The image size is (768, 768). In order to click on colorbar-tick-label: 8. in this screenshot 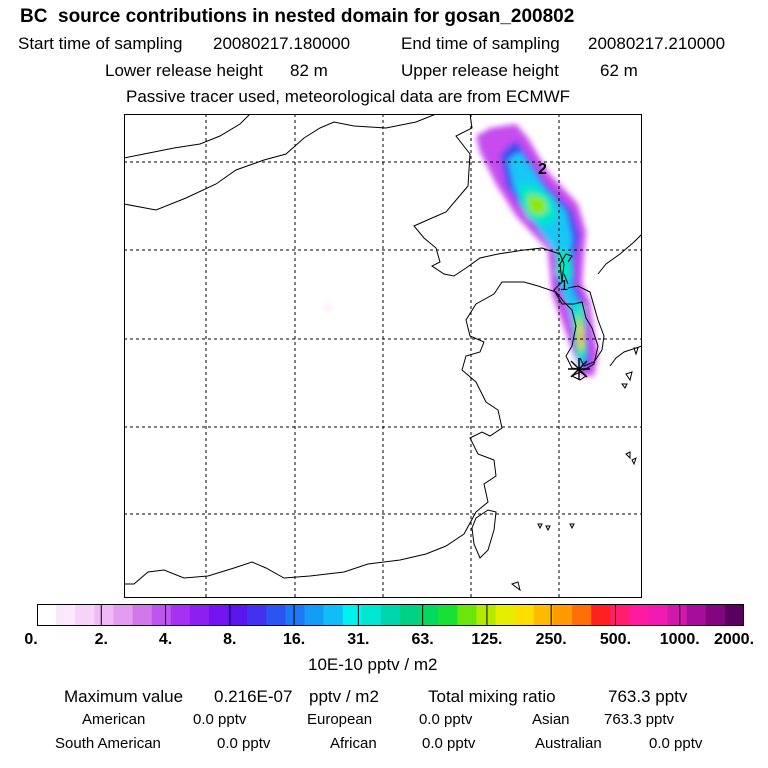, I will do `click(230, 639)`.